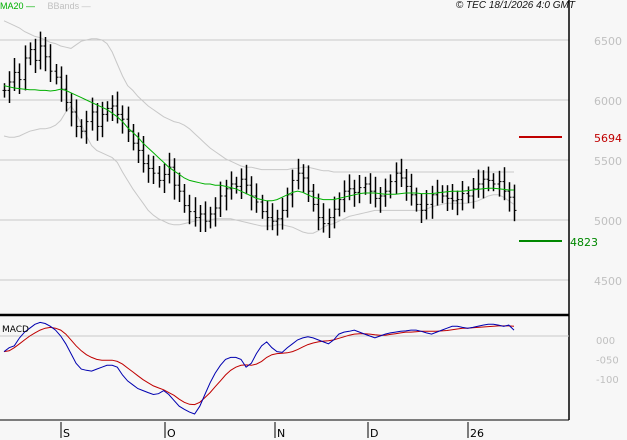 Image resolution: width=627 pixels, height=440 pixels. I want to click on support-level-label: 4823, so click(584, 242).